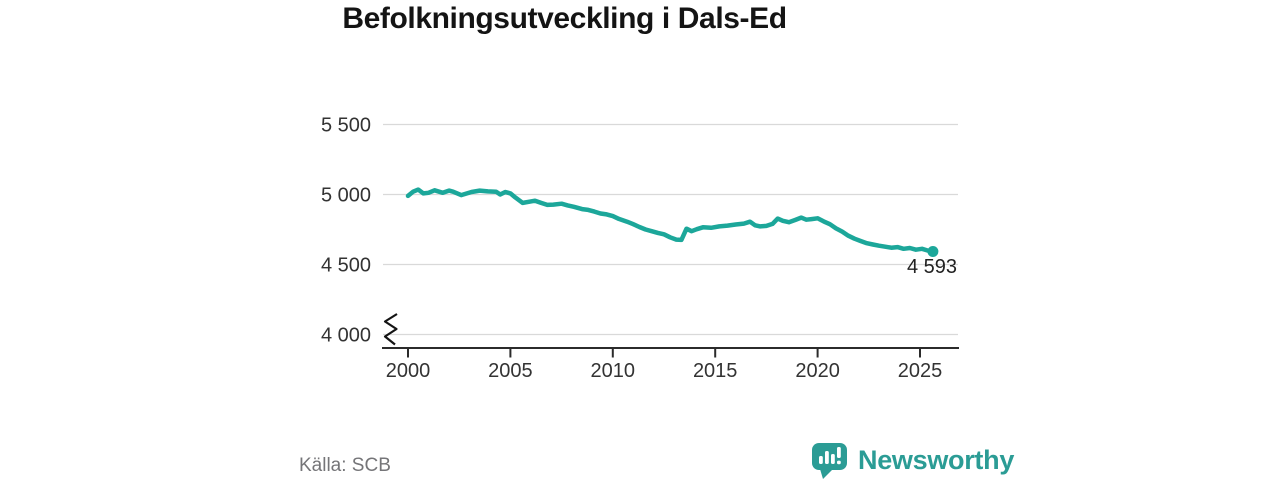 The image size is (1280, 480). I want to click on x-tick-label: 2025, so click(920, 371).